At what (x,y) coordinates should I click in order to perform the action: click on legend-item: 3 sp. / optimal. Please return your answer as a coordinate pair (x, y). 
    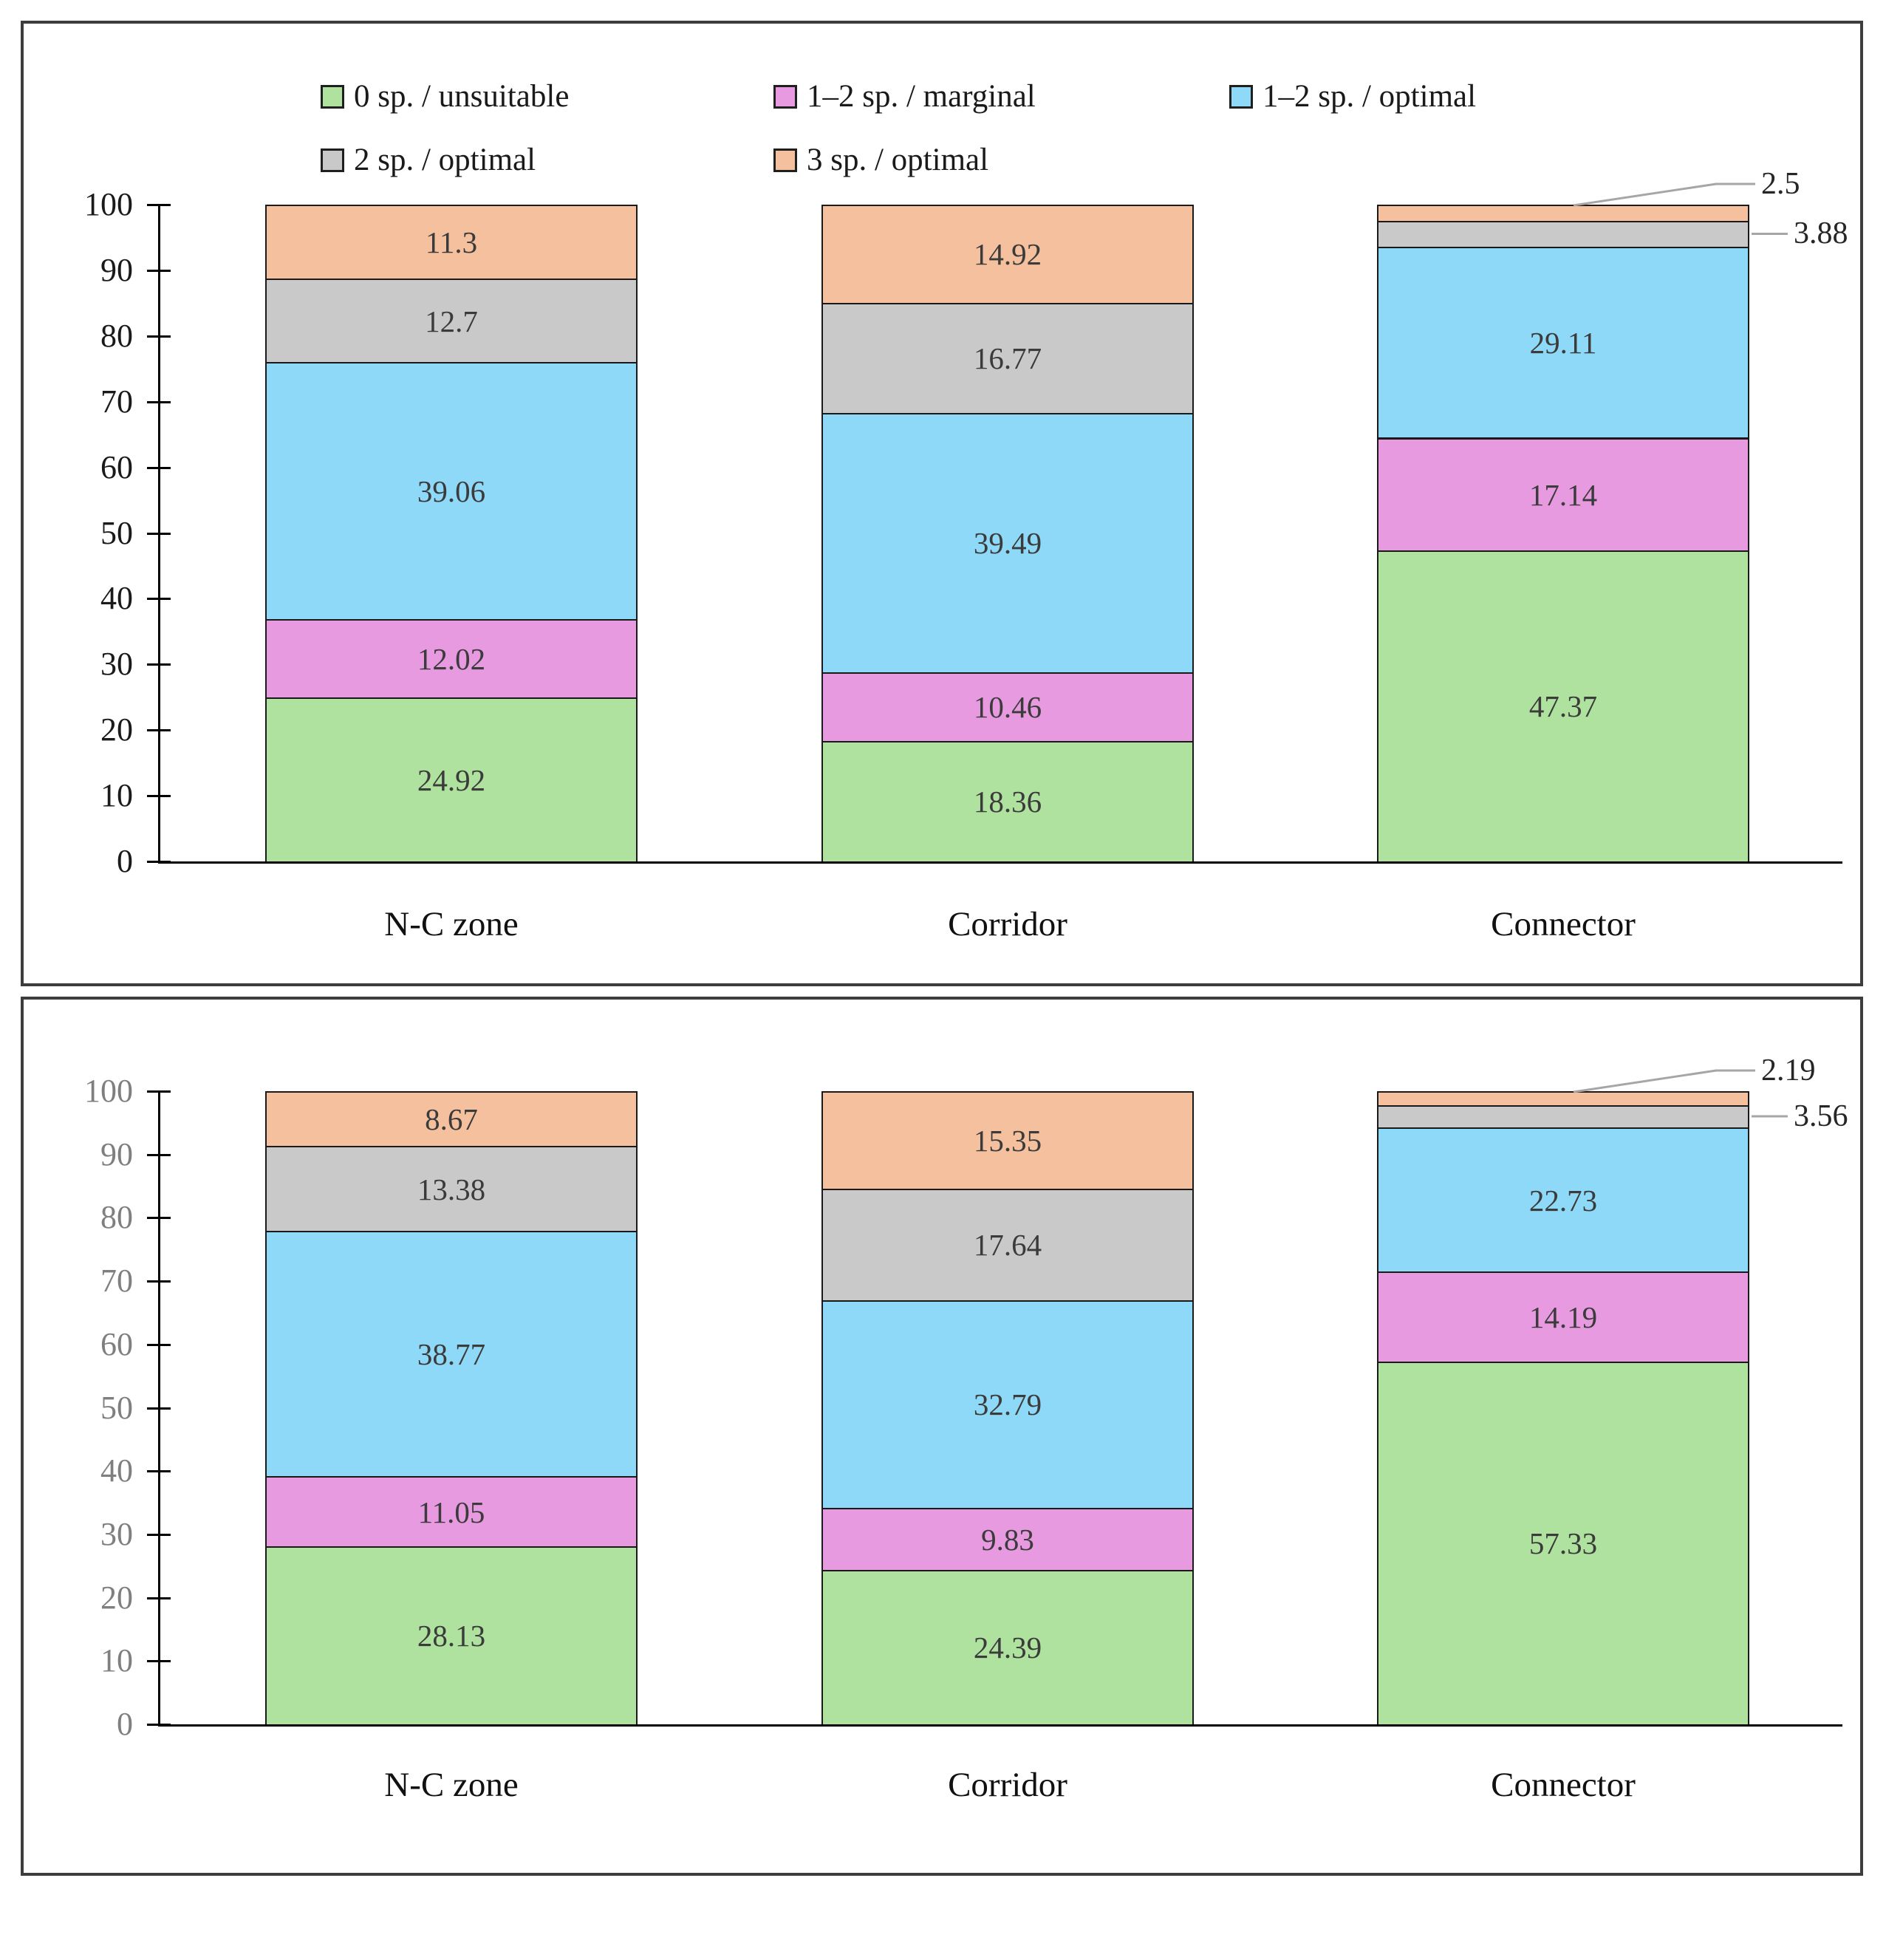
    Looking at the image, I should click on (881, 160).